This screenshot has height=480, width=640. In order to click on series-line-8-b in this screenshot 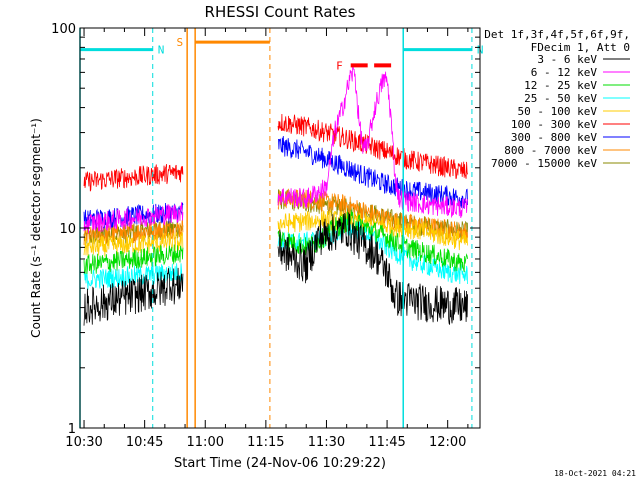, I will do `click(372, 215)`.